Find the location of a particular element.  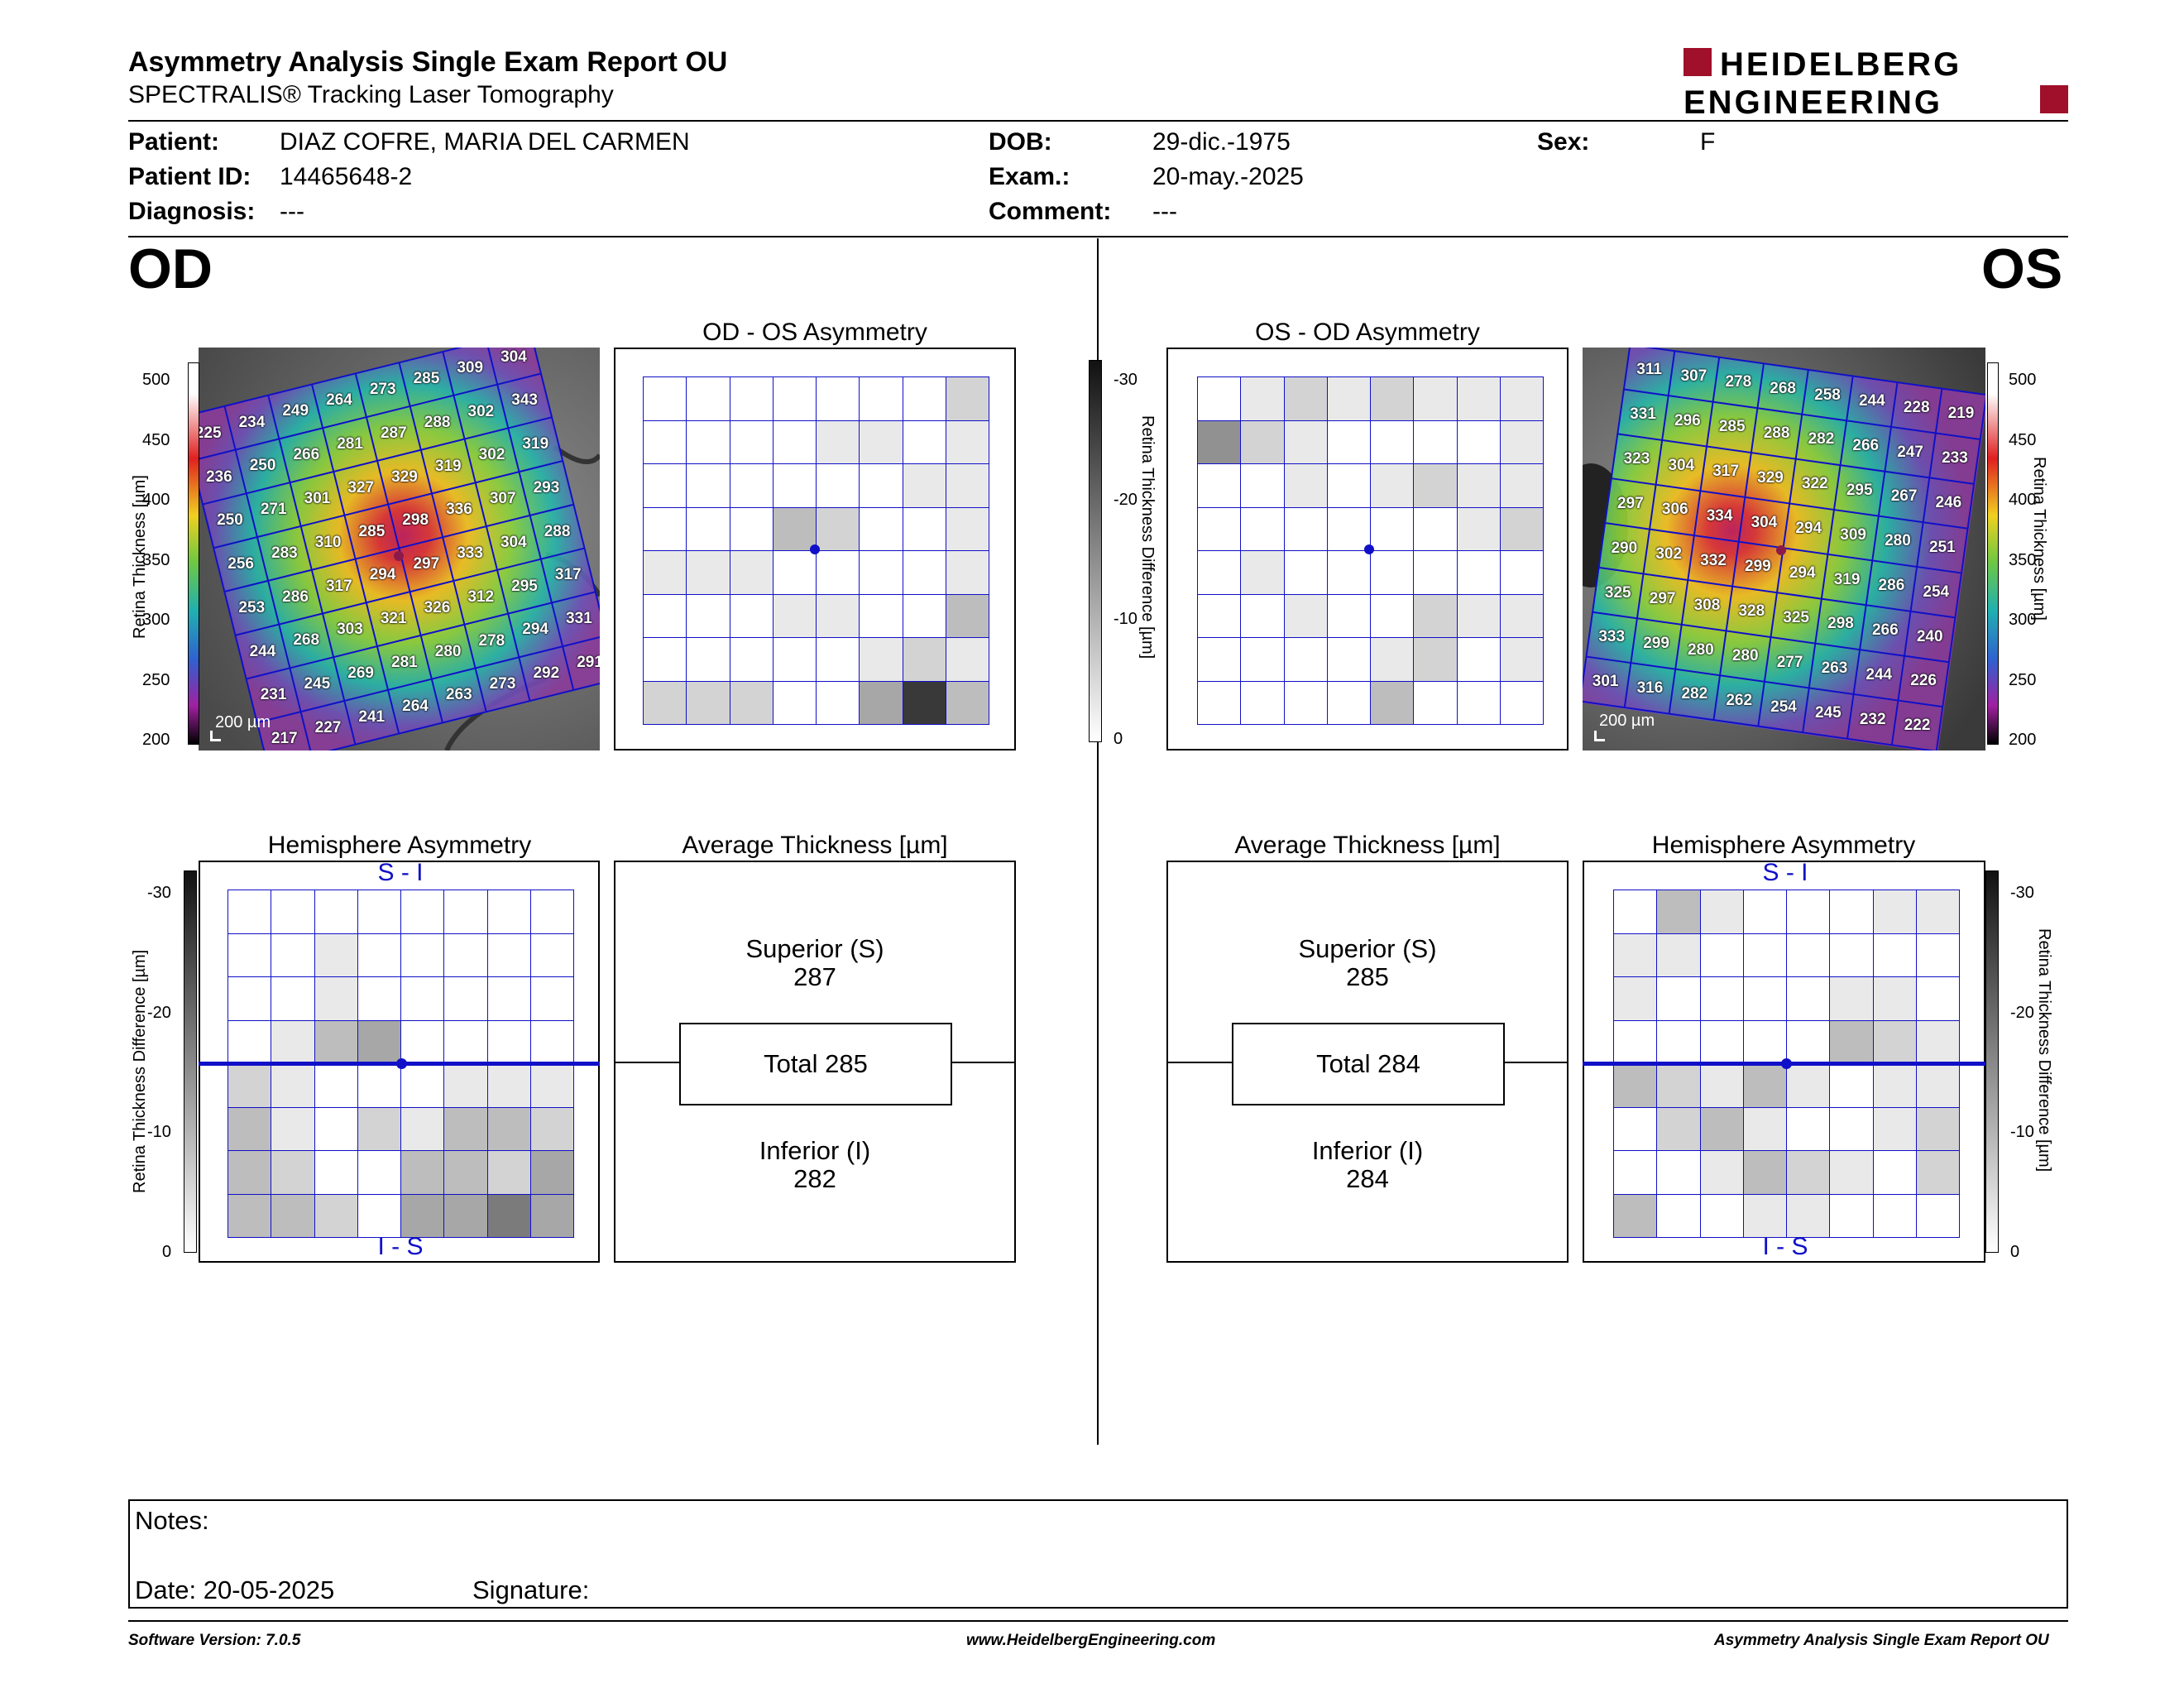

os-map-value: 232 is located at coordinates (1872, 719).